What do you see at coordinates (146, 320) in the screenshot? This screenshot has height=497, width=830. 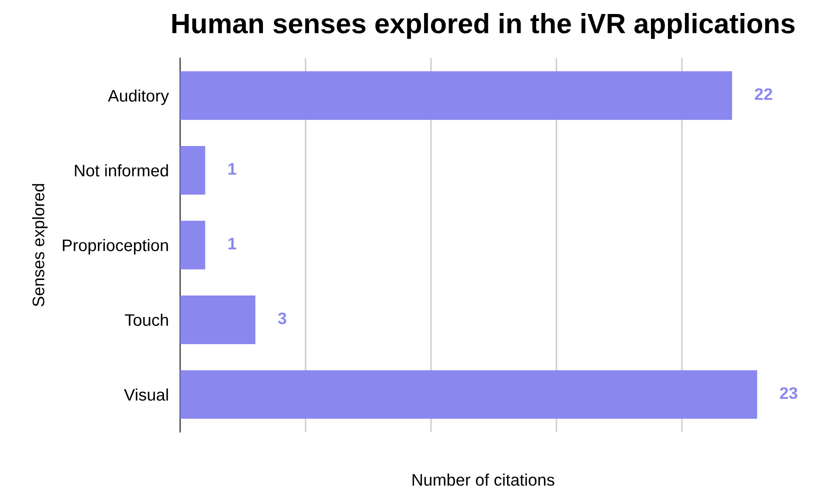 I see `y-tick-label: Touch` at bounding box center [146, 320].